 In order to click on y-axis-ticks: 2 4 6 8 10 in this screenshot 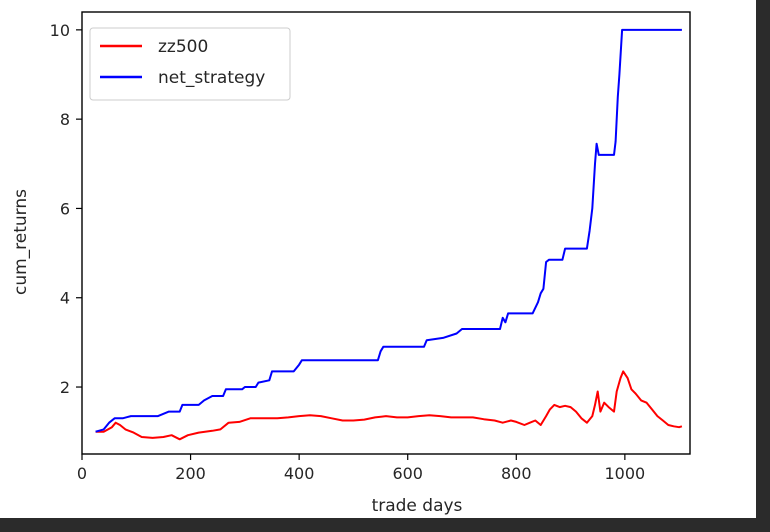, I will do `click(66, 209)`.